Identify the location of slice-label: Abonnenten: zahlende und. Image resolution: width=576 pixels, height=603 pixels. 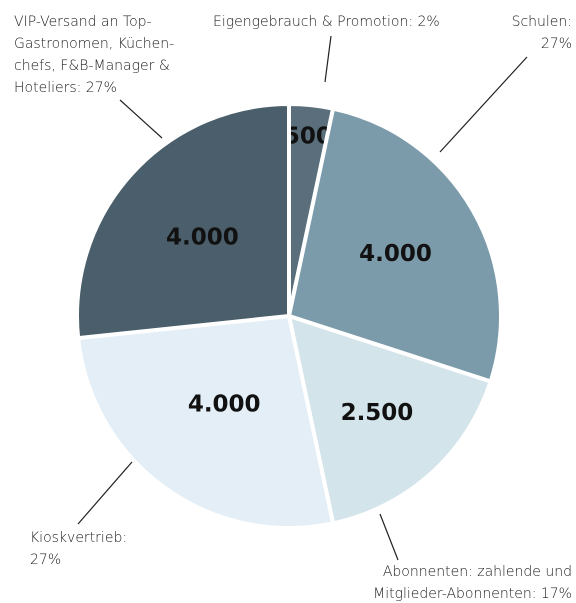
(477, 572).